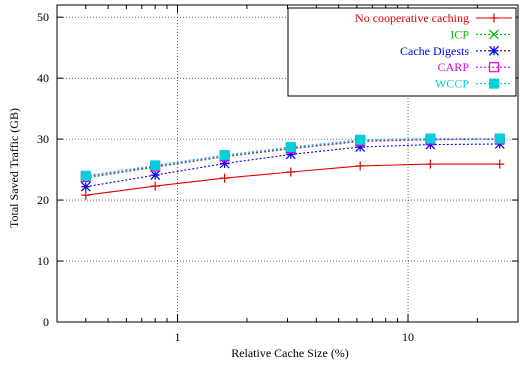  I want to click on y-tick-label: 0, so click(46, 322).